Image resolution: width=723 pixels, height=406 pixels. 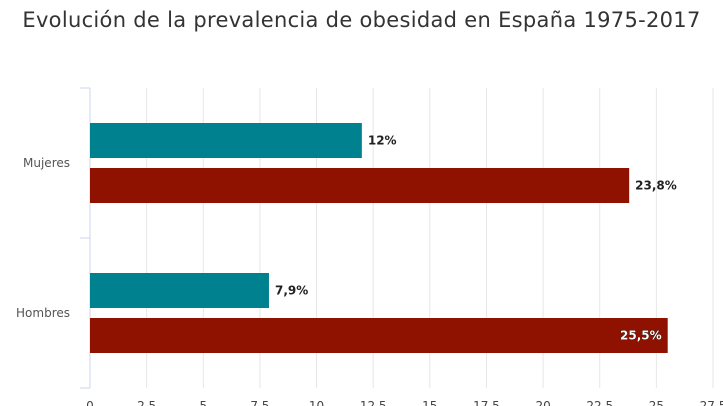 I want to click on x-tick-label: 10, so click(x=316, y=402).